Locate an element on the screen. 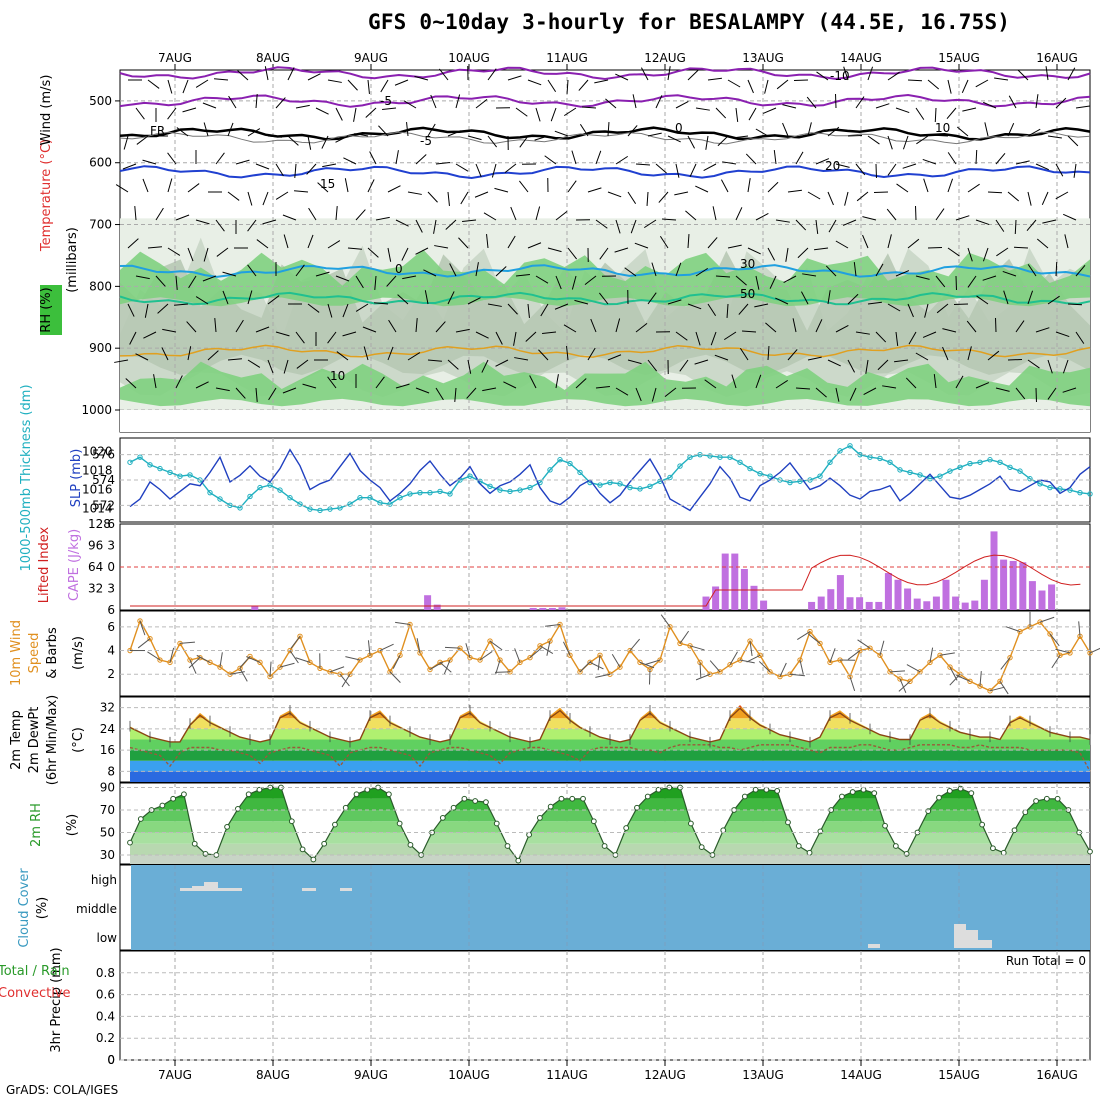 This screenshot has height=1100, width=1100. label-2m-temp: 2m Temp is located at coordinates (16, 740).